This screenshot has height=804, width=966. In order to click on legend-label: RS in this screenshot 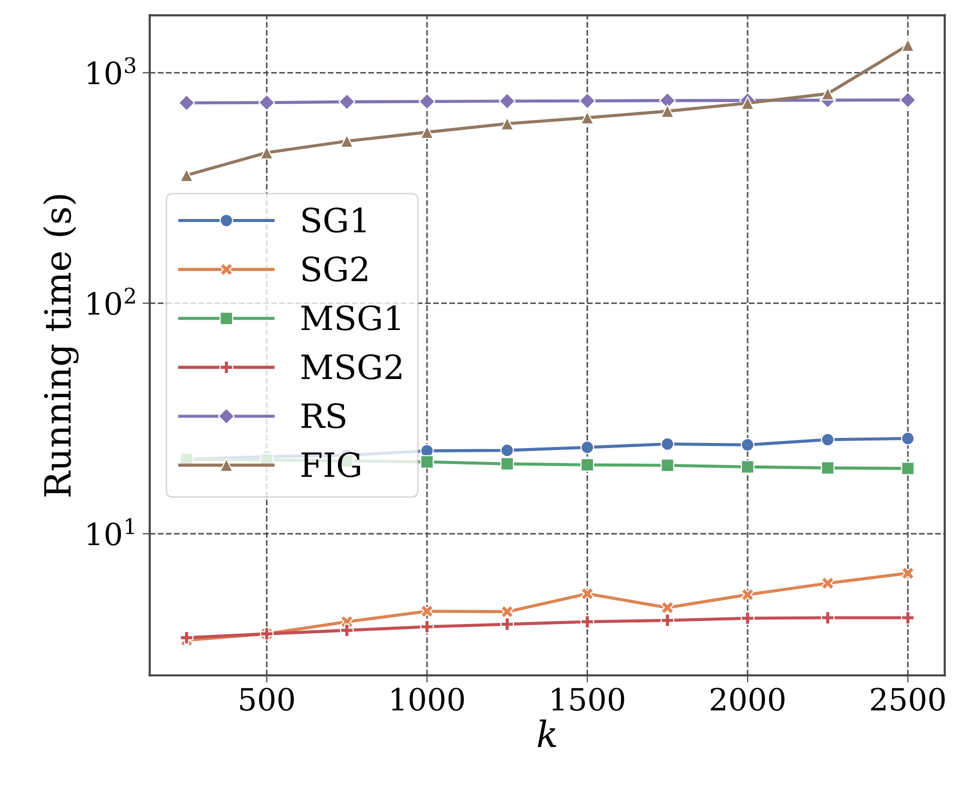, I will do `click(324, 415)`.